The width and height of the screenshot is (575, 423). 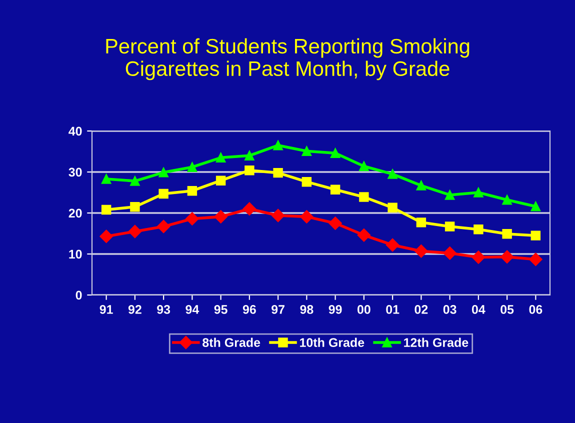 What do you see at coordinates (231, 342) in the screenshot?
I see `legend-label: 8th Grade` at bounding box center [231, 342].